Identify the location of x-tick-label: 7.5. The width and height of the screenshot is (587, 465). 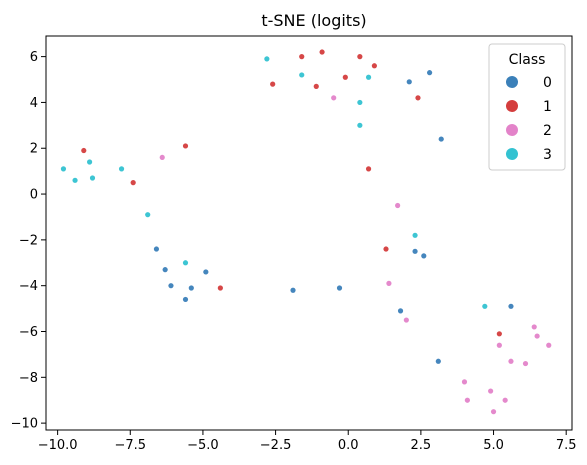
(566, 445).